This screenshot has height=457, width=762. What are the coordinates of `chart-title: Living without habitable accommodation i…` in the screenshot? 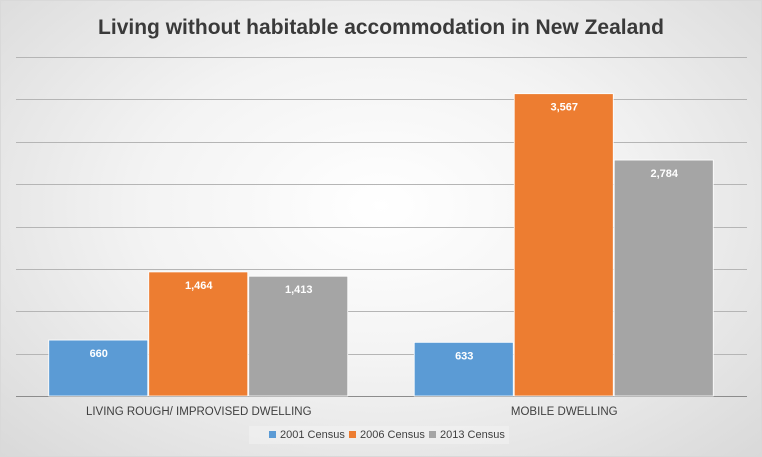 It's located at (381, 27).